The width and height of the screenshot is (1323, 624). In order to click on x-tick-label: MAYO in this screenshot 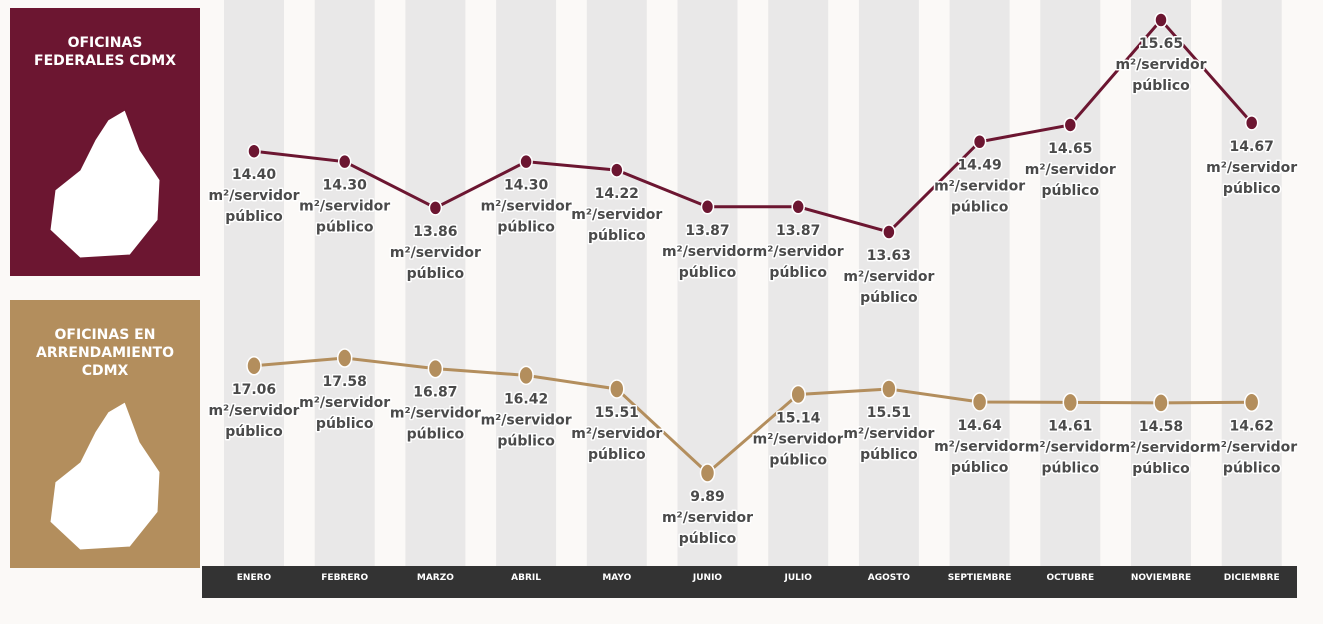, I will do `click(616, 578)`.